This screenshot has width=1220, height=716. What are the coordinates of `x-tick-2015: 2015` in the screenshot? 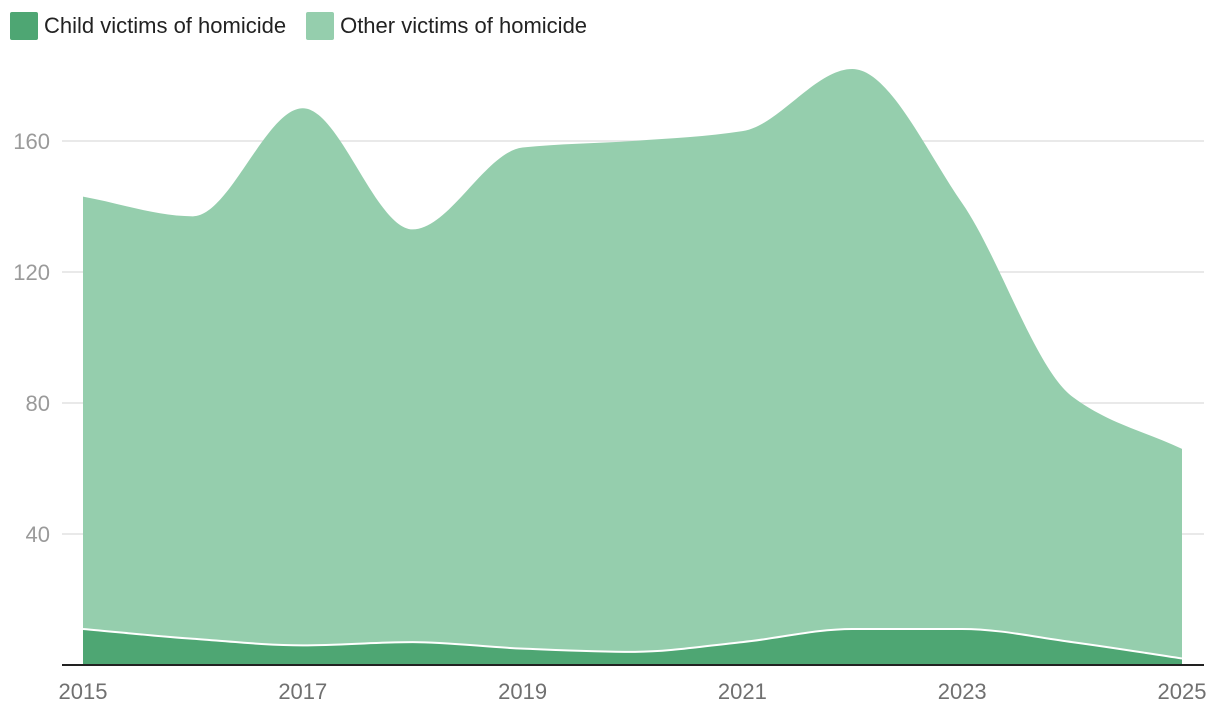 It's located at (83, 691).